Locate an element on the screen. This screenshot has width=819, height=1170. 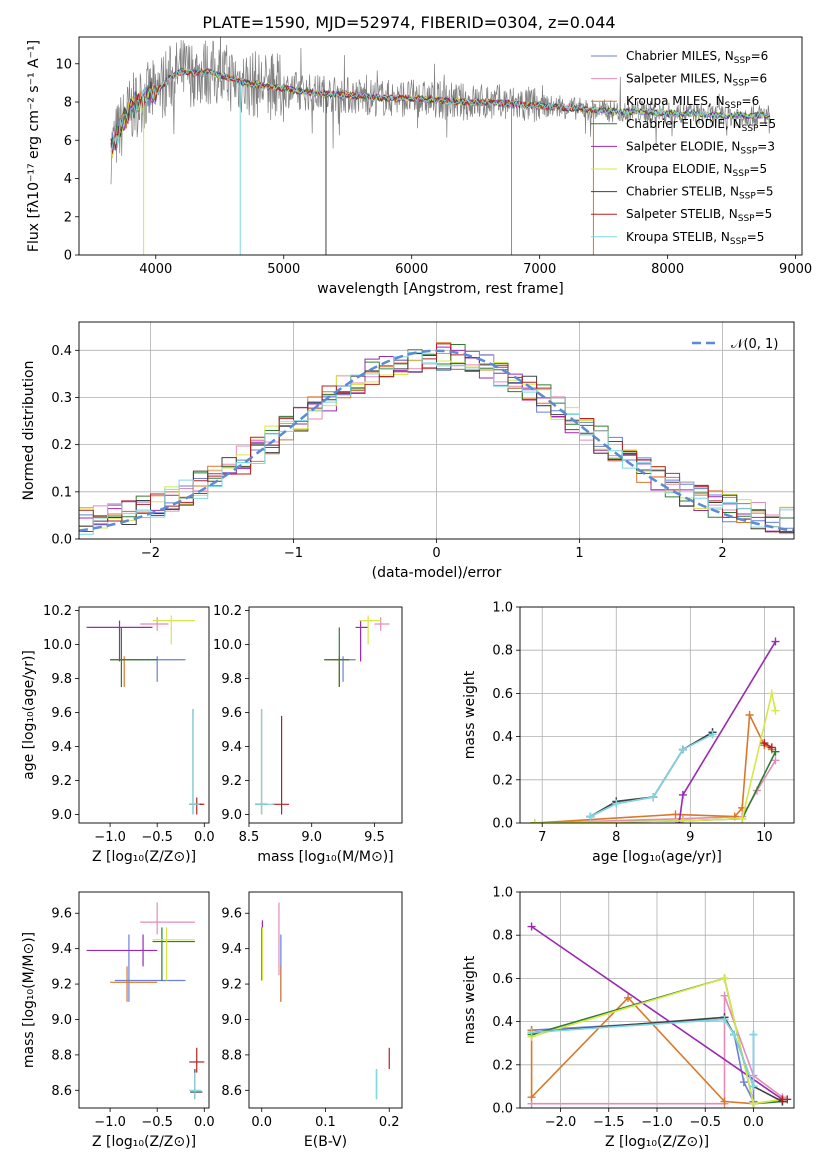
y-tick-label: 10.0 is located at coordinates (227, 645).